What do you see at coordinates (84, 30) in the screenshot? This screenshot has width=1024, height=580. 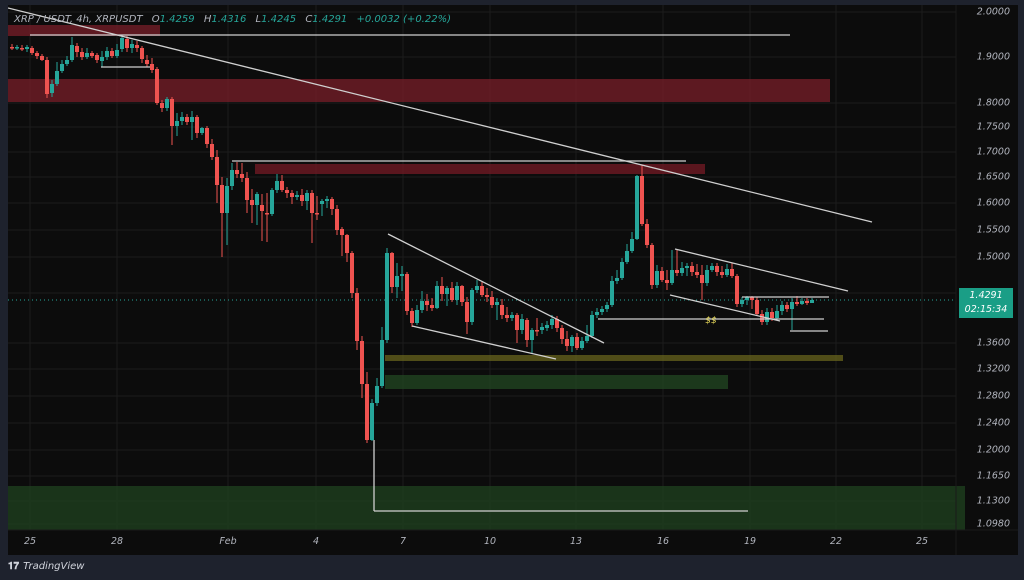 I see `supply-zone-top` at bounding box center [84, 30].